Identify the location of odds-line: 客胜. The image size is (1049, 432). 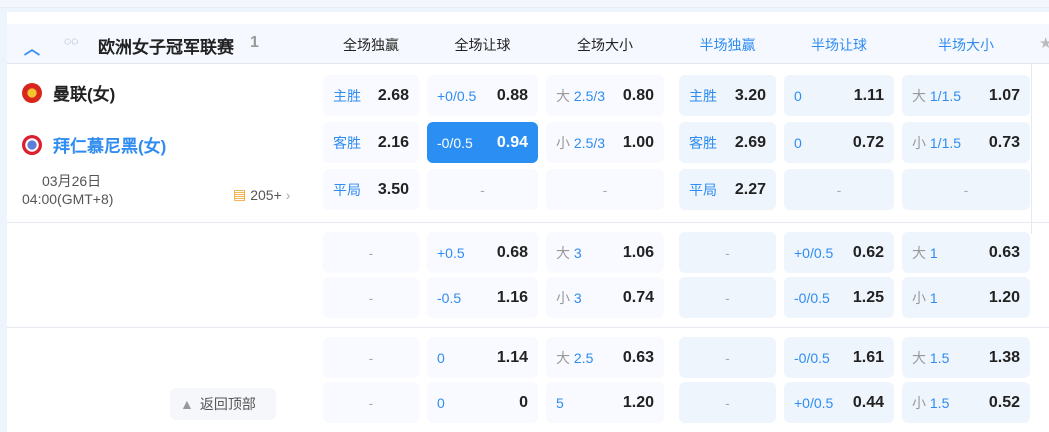
(703, 142).